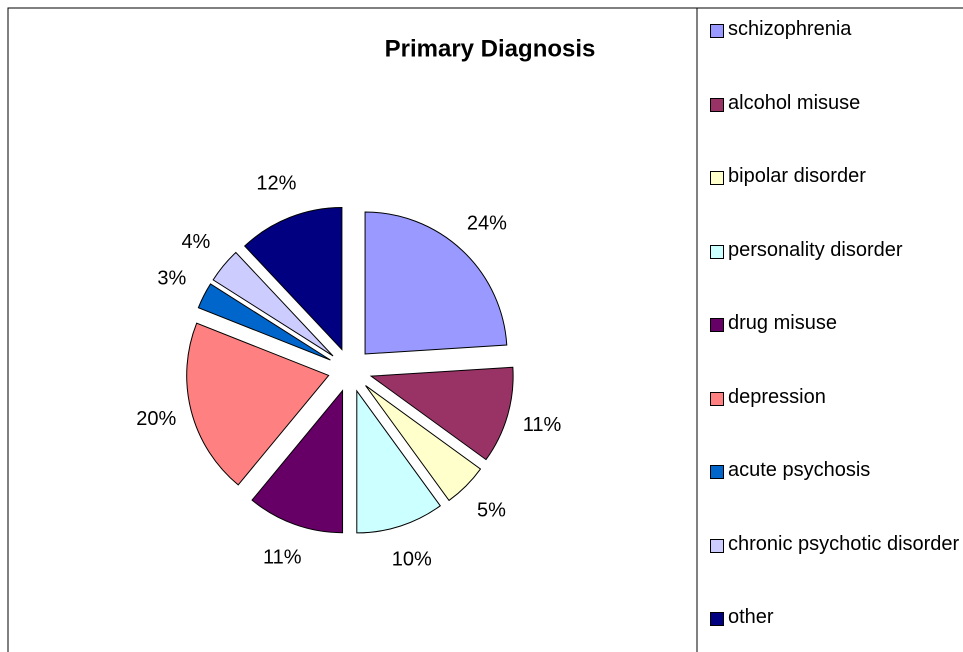  What do you see at coordinates (844, 543) in the screenshot?
I see `legend-label: chronic psychotic disorder` at bounding box center [844, 543].